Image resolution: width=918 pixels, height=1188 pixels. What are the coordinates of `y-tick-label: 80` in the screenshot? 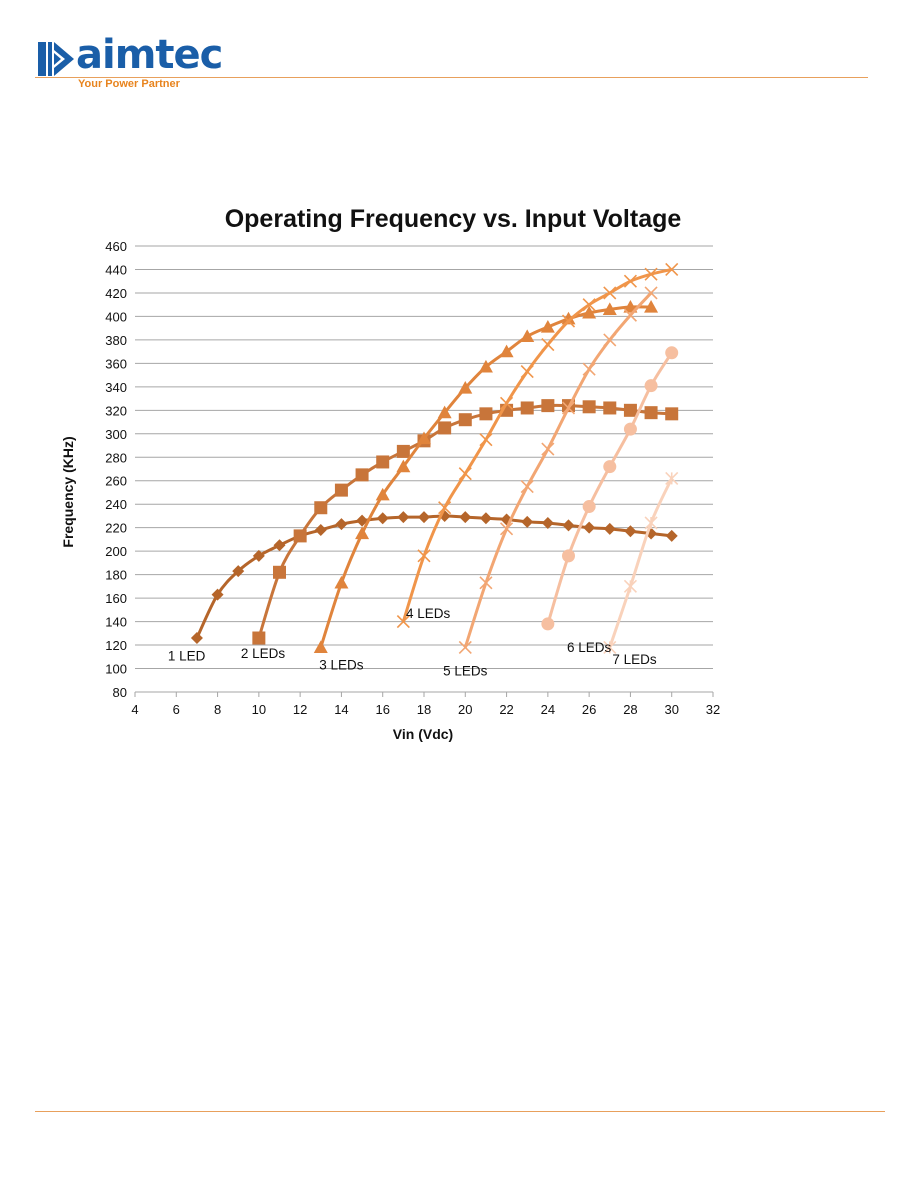 It's located at (120, 692).